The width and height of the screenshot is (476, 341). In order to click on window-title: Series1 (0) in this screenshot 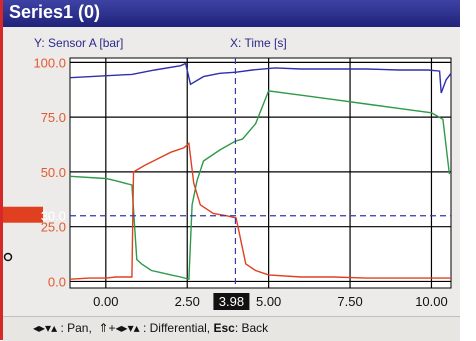, I will do `click(55, 12)`.